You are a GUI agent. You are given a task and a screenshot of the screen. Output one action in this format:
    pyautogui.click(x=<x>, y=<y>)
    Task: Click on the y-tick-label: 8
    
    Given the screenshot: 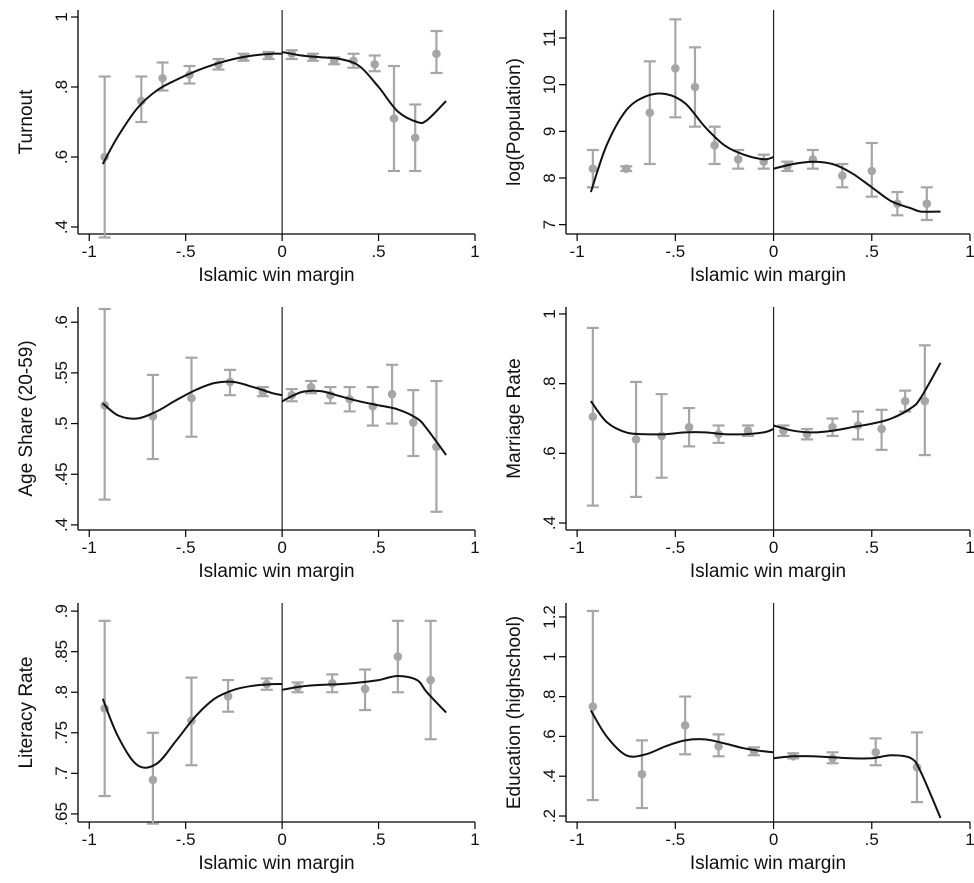 What is the action you would take?
    pyautogui.click(x=549, y=177)
    